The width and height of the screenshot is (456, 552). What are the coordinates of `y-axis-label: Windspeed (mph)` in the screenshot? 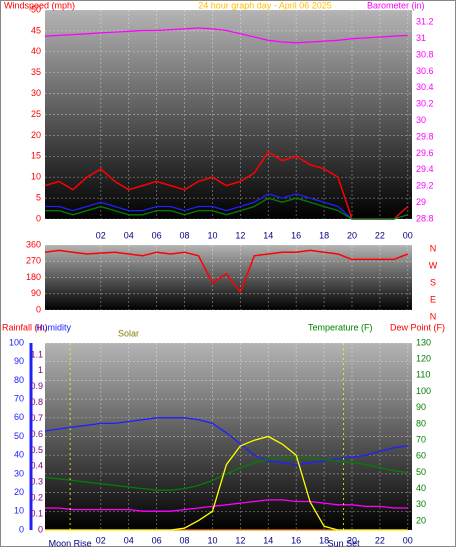 It's located at (39, 5).